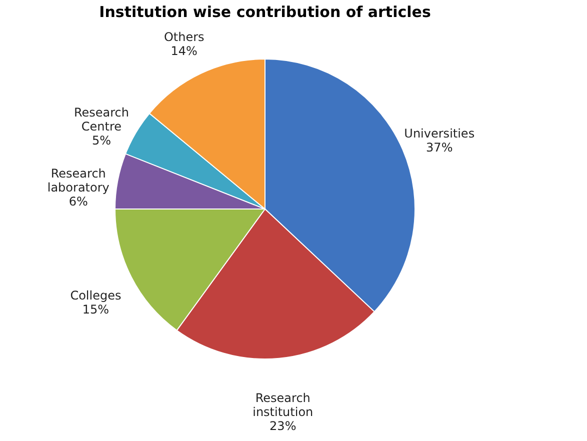  I want to click on data-label: 37%, so click(439, 147).